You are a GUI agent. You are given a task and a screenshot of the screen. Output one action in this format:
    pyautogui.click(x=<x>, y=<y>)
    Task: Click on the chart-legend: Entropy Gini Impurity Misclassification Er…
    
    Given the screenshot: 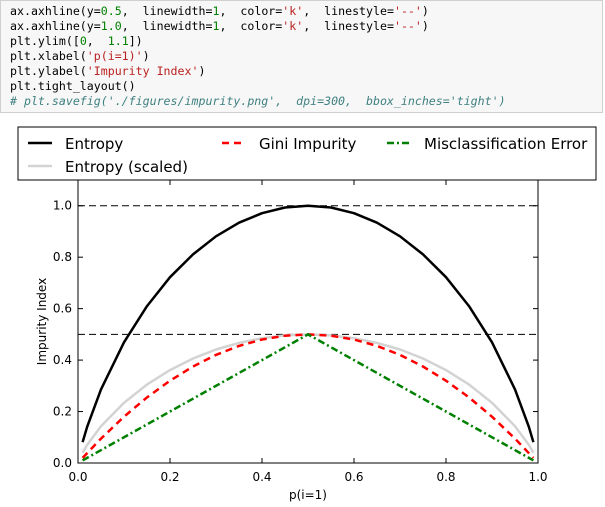 What is the action you would take?
    pyautogui.click(x=307, y=153)
    